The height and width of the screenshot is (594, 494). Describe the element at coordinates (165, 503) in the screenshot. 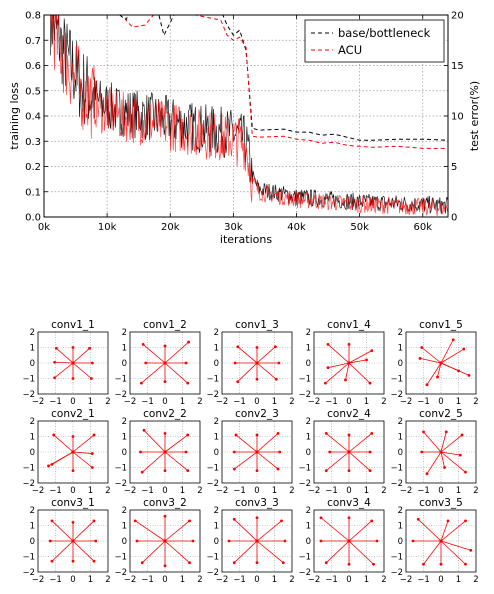

I see `panel-title: conv3_2` at that location.